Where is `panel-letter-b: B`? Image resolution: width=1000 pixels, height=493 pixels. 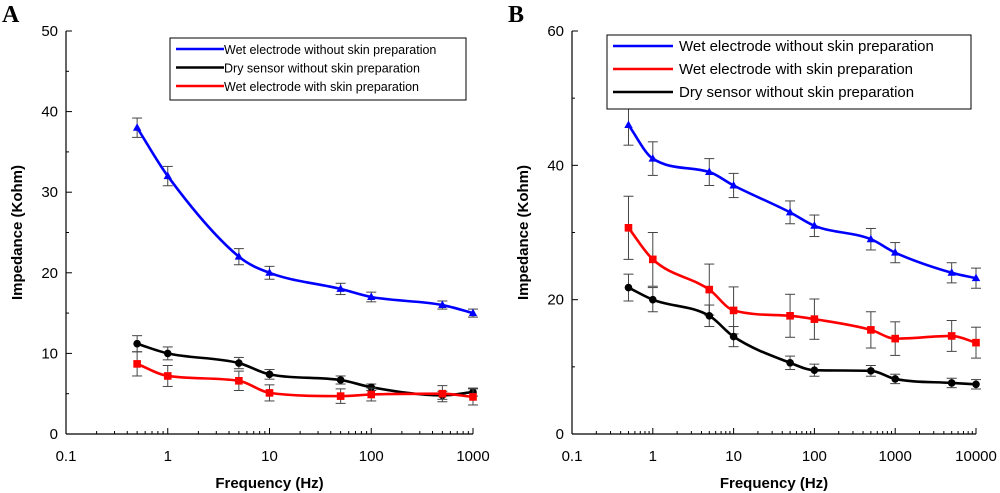
panel-letter-b: B is located at coordinates (516, 15).